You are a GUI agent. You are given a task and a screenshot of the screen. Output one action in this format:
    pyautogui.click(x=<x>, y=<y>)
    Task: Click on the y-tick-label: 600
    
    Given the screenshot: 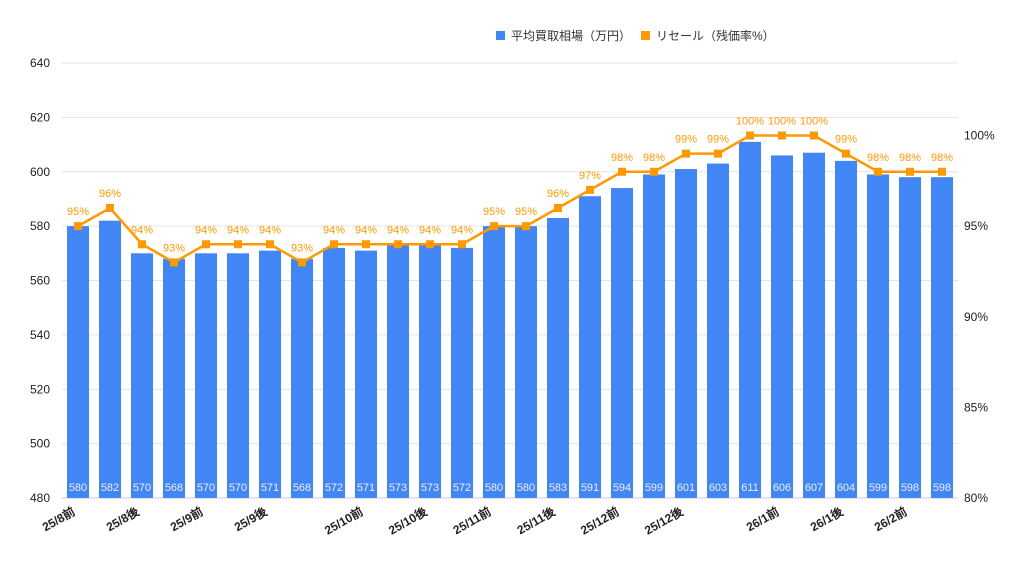 What is the action you would take?
    pyautogui.click(x=40, y=172)
    